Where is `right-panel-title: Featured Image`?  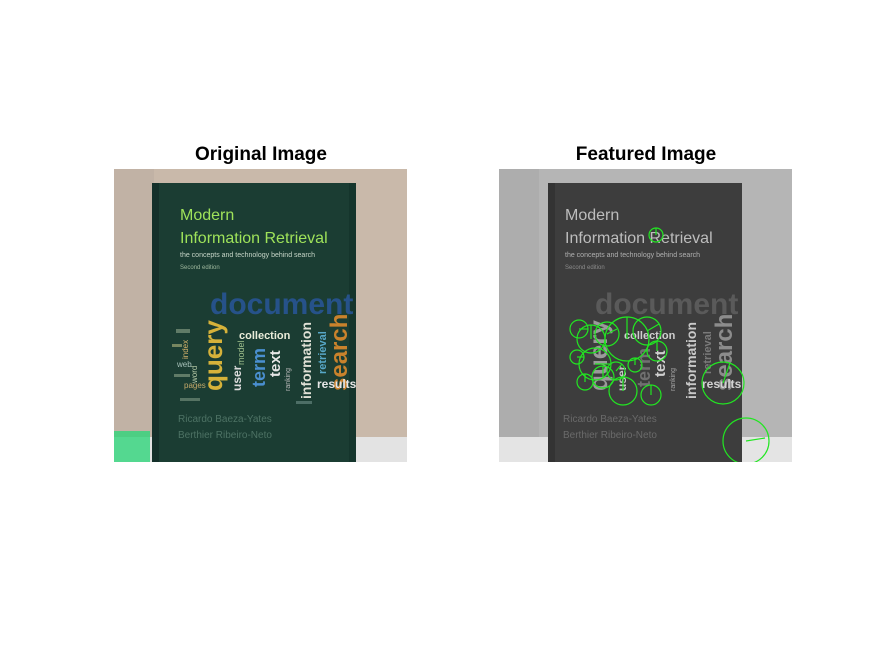 right-panel-title: Featured Image is located at coordinates (646, 154).